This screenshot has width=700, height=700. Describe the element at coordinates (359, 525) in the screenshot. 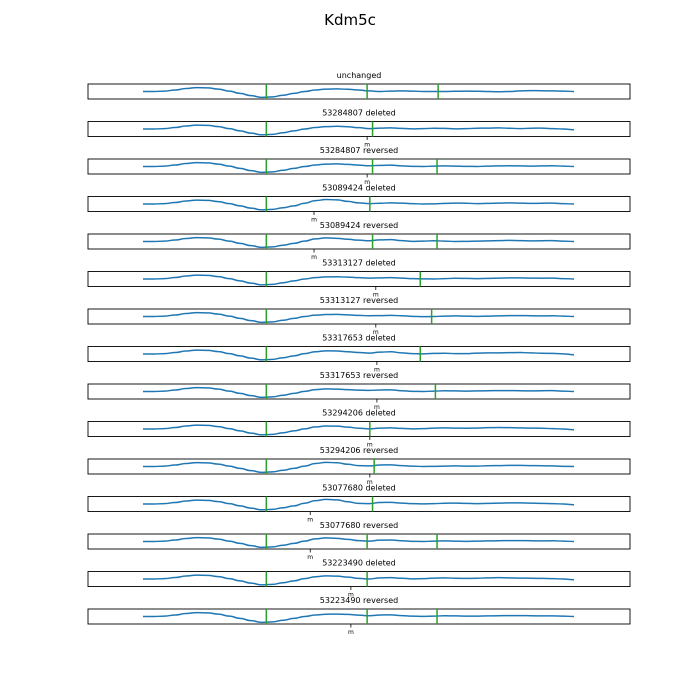

I see `panel-title: 53077680 reversed` at that location.